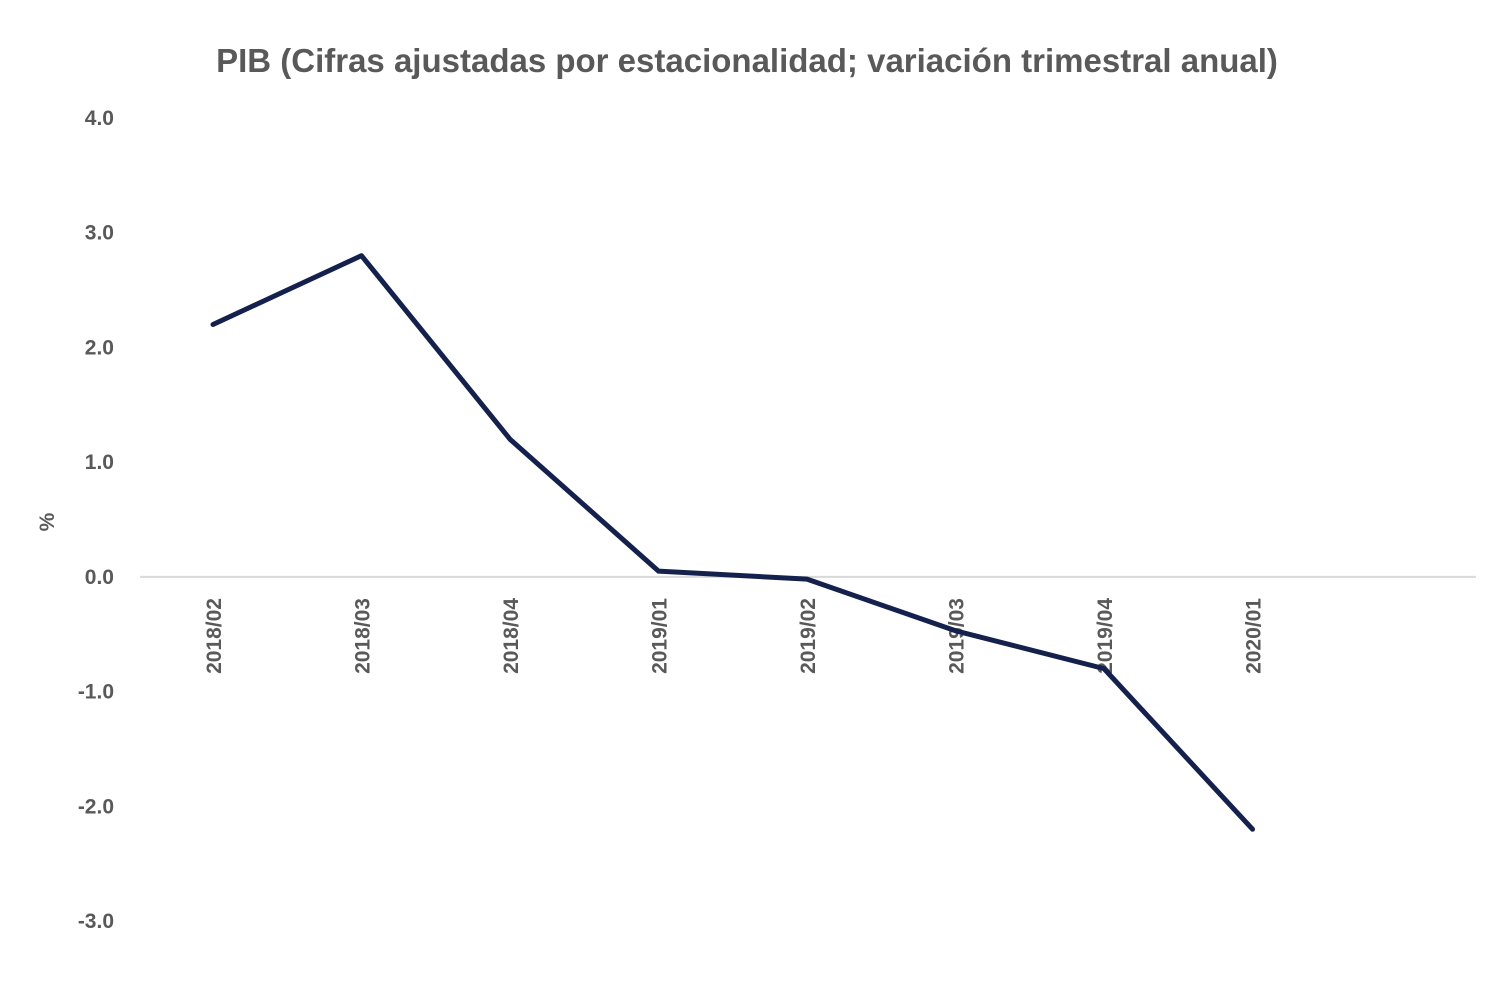 This screenshot has height=995, width=1502. What do you see at coordinates (511, 636) in the screenshot?
I see `x-tick-label: 2018/04` at bounding box center [511, 636].